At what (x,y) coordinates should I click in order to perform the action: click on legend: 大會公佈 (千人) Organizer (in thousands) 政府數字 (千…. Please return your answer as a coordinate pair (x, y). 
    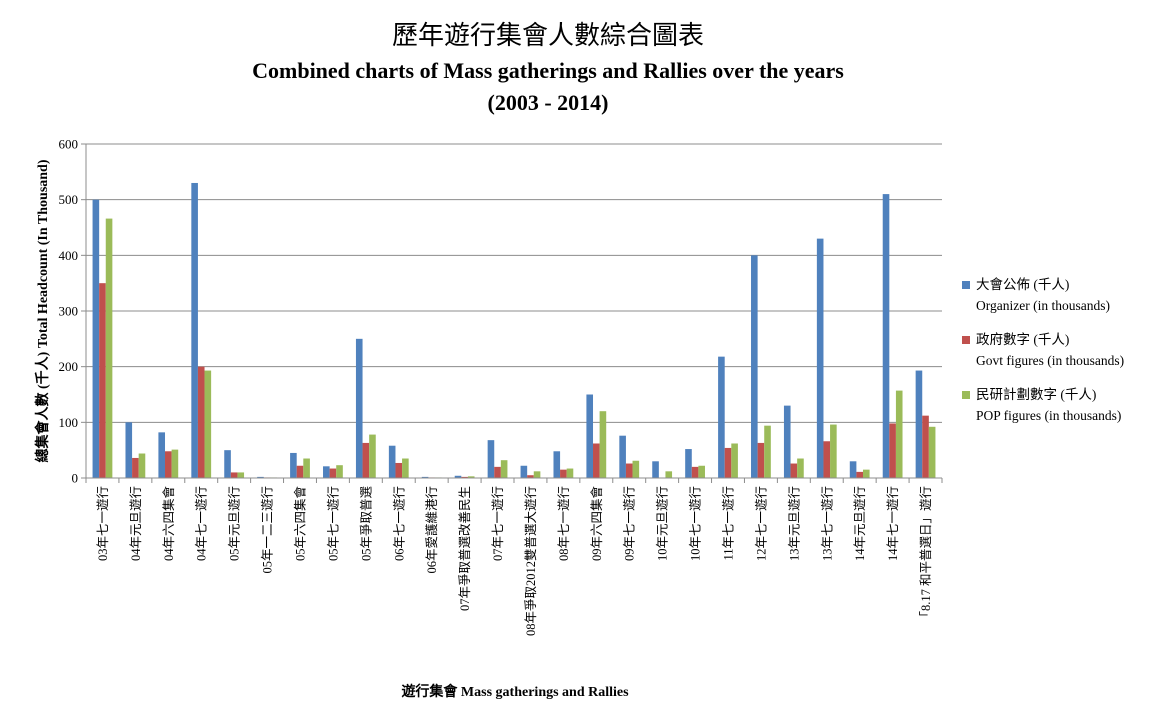
    Looking at the image, I should click on (1043, 349).